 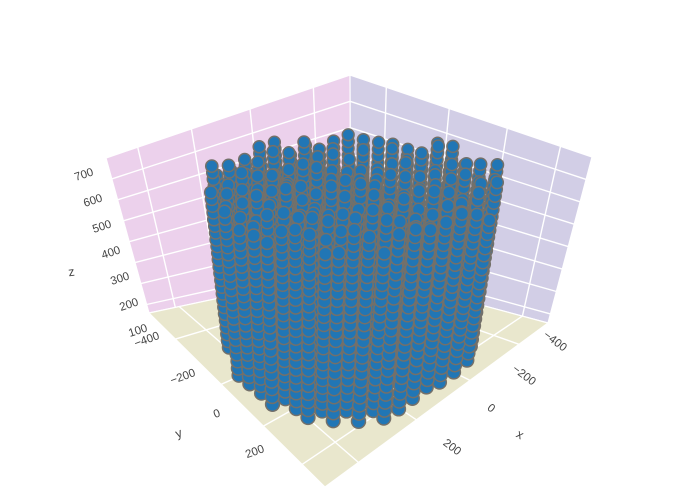 I want to click on tick-label-y: −200, so click(x=183, y=377).